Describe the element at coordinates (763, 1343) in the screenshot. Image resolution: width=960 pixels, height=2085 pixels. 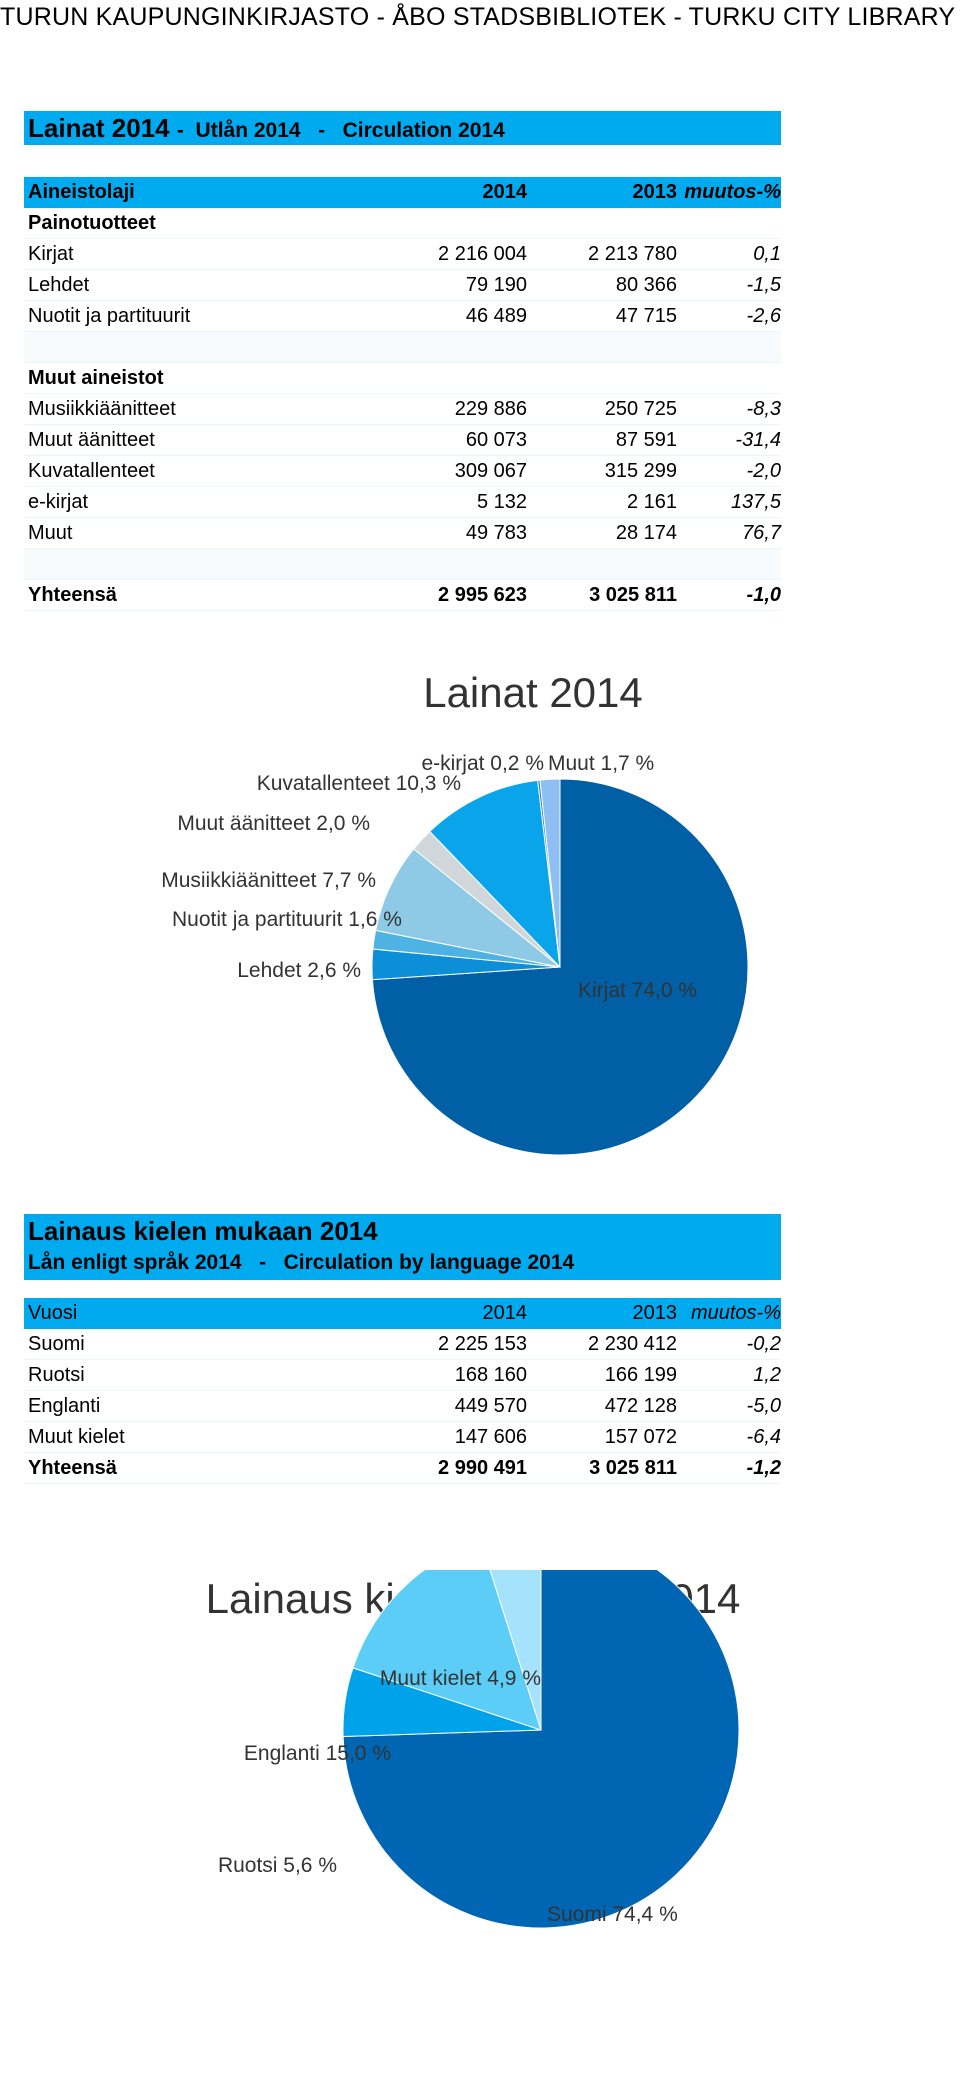
I see `row-change: -0,2` at that location.